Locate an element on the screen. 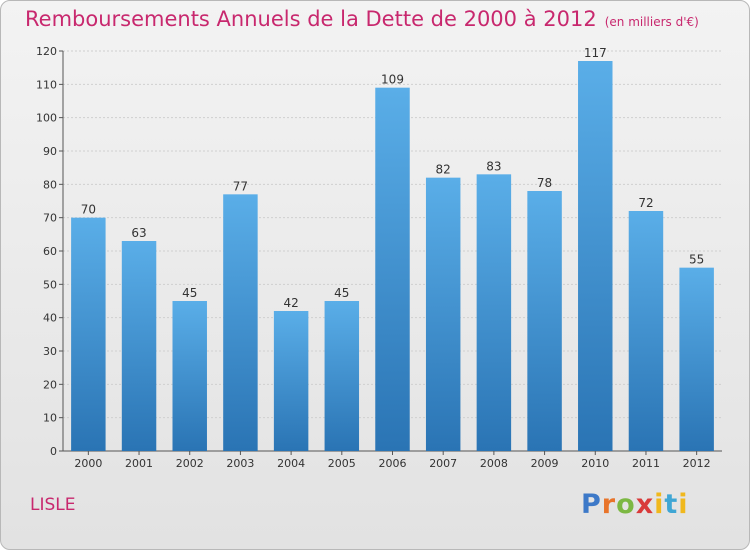 The width and height of the screenshot is (750, 550). y-tick-label: 100 is located at coordinates (46, 118).